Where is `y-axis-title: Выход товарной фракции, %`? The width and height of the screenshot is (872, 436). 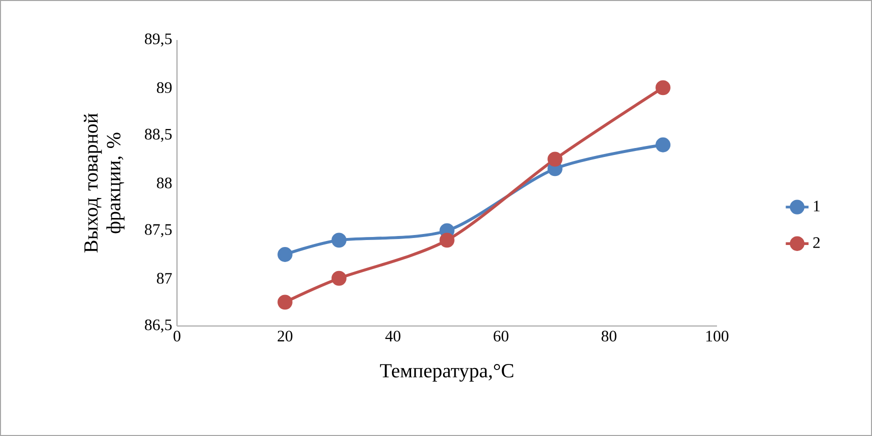 y-axis-title: Выход товарной фракции, % is located at coordinates (104, 183).